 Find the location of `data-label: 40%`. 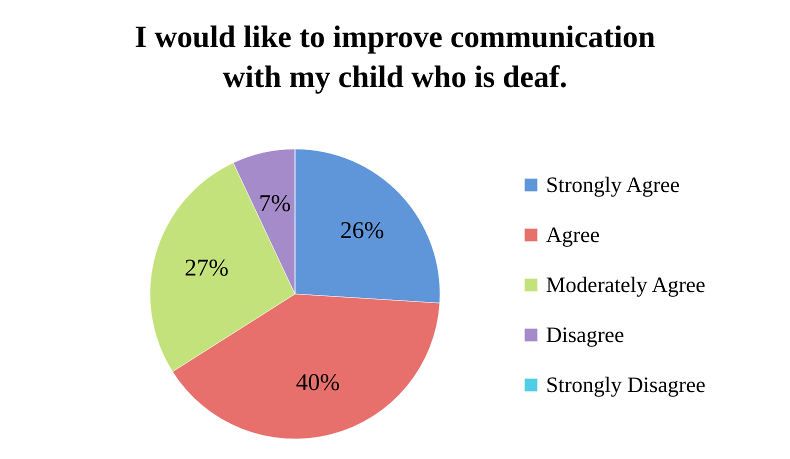

data-label: 40% is located at coordinates (318, 383).